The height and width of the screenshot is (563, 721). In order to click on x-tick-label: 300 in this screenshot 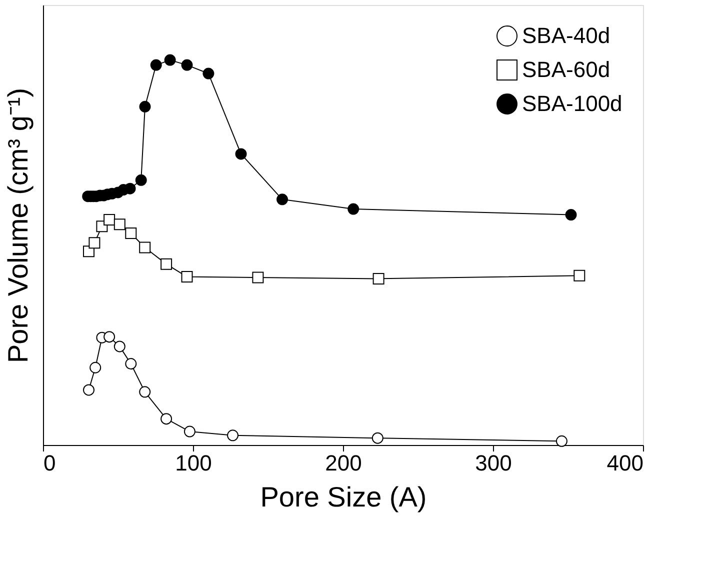, I will do `click(493, 463)`.